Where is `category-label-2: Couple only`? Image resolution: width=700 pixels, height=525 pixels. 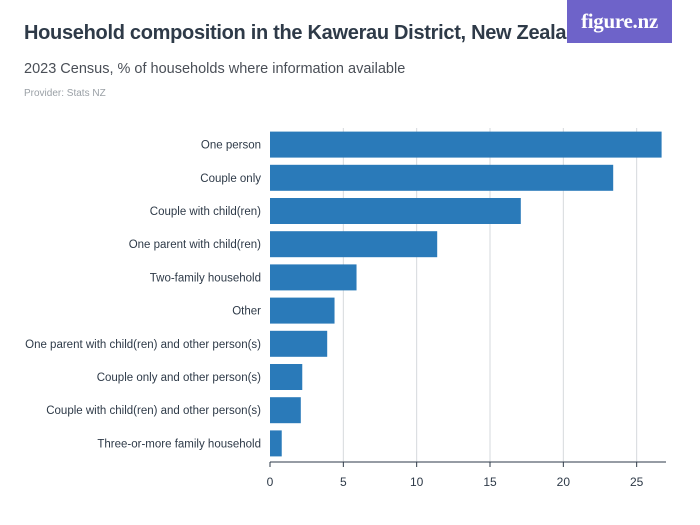 category-label-2: Couple only is located at coordinates (230, 179).